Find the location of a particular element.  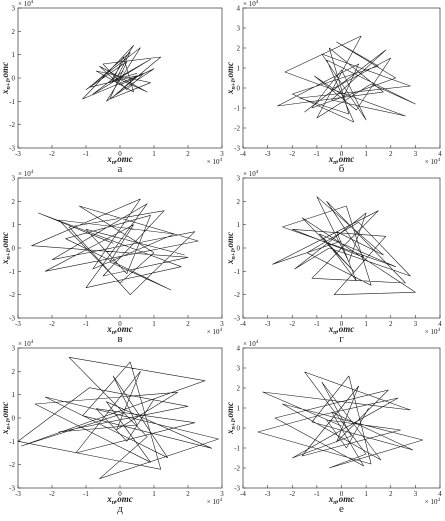

y-tick-label: 4 is located at coordinates (239, 349).